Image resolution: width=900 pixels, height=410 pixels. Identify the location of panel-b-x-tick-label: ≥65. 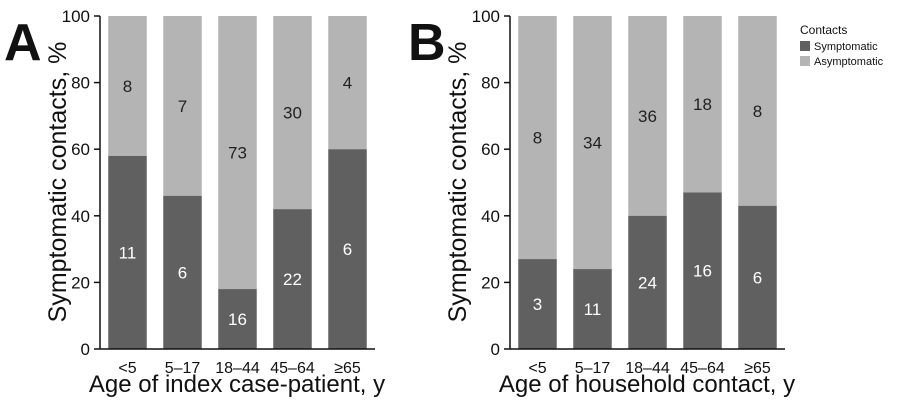
(757, 368).